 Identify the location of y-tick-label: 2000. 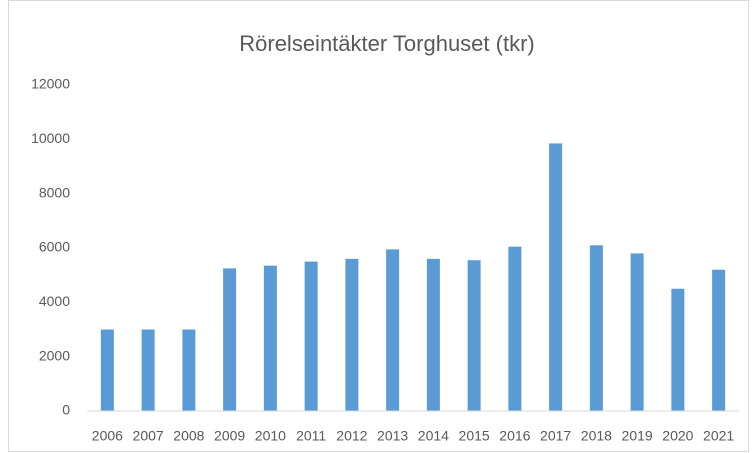
(54, 355).